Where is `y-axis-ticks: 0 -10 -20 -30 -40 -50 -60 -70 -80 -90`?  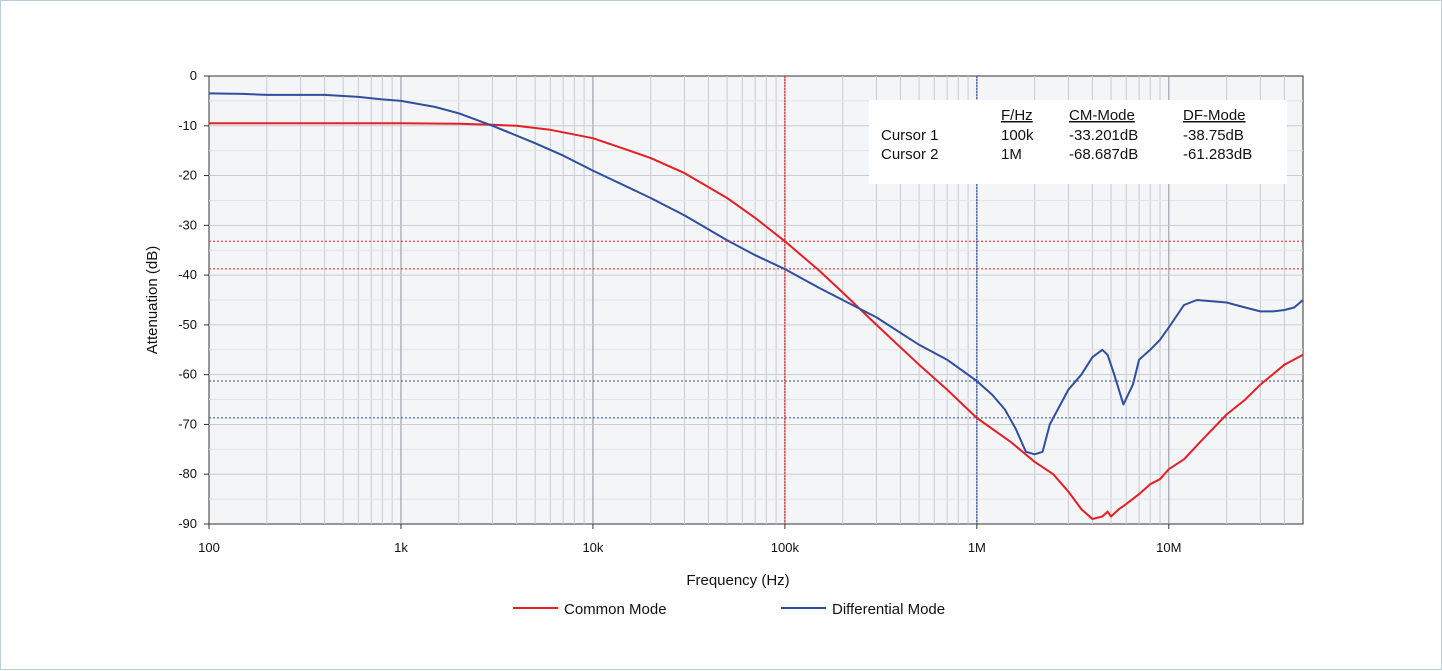
y-axis-ticks: 0 -10 -20 -30 -40 -50 -60 -70 -80 -90 is located at coordinates (193, 299).